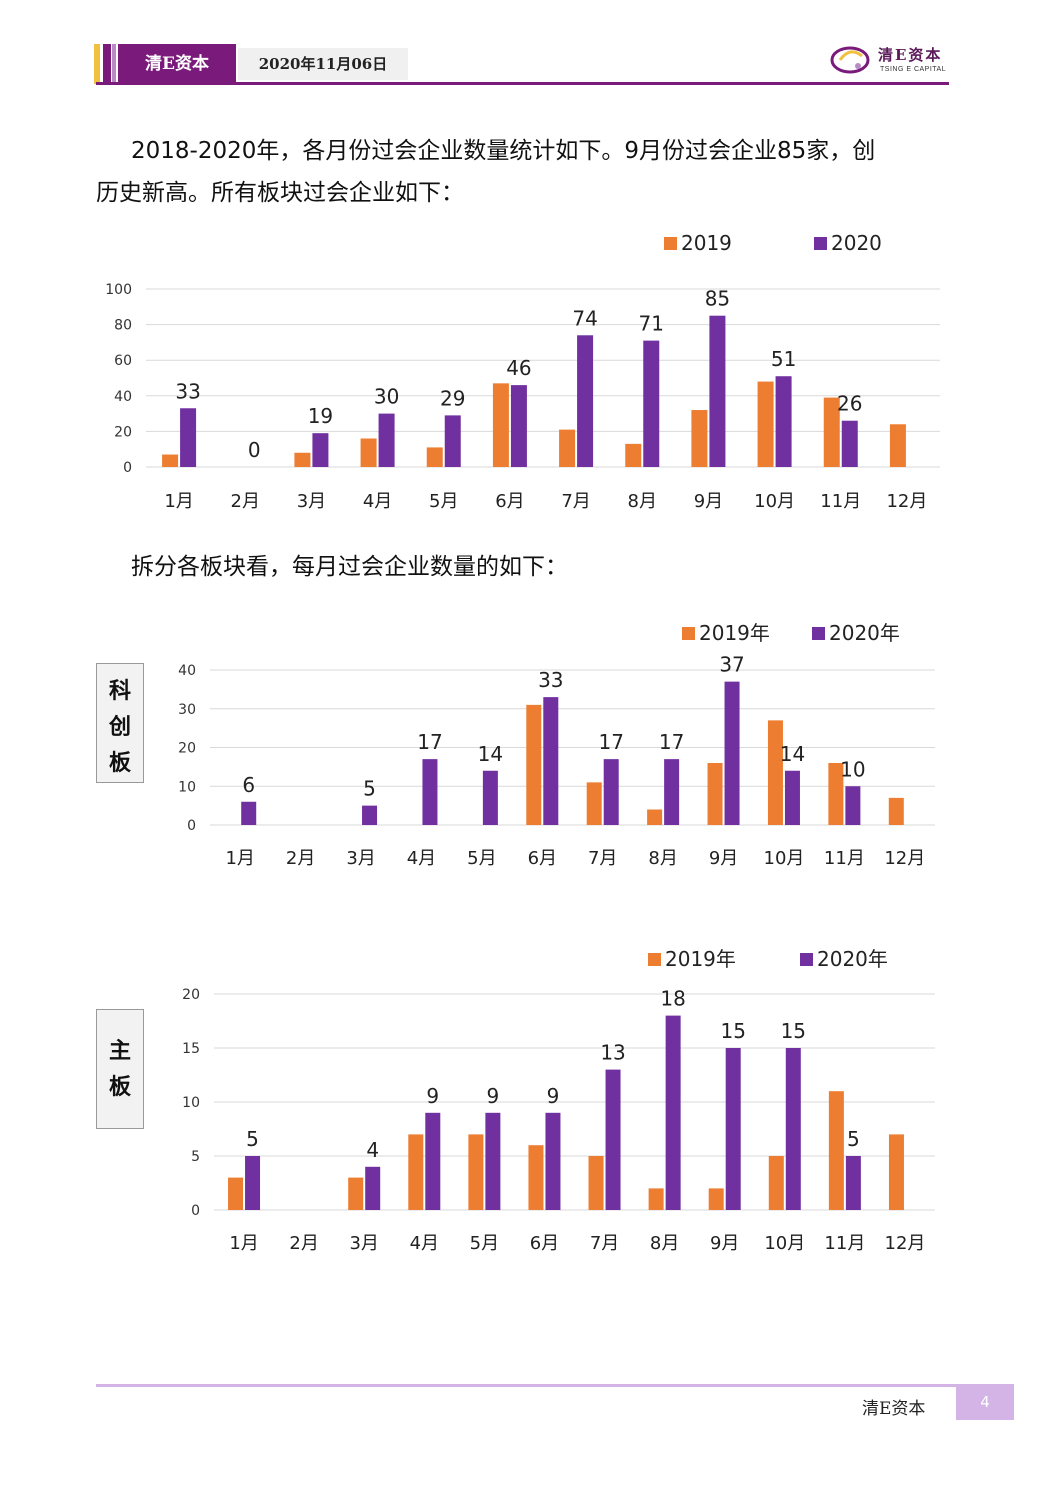 The width and height of the screenshot is (1051, 1486). What do you see at coordinates (369, 789) in the screenshot?
I see `data-label-2020: 5` at bounding box center [369, 789].